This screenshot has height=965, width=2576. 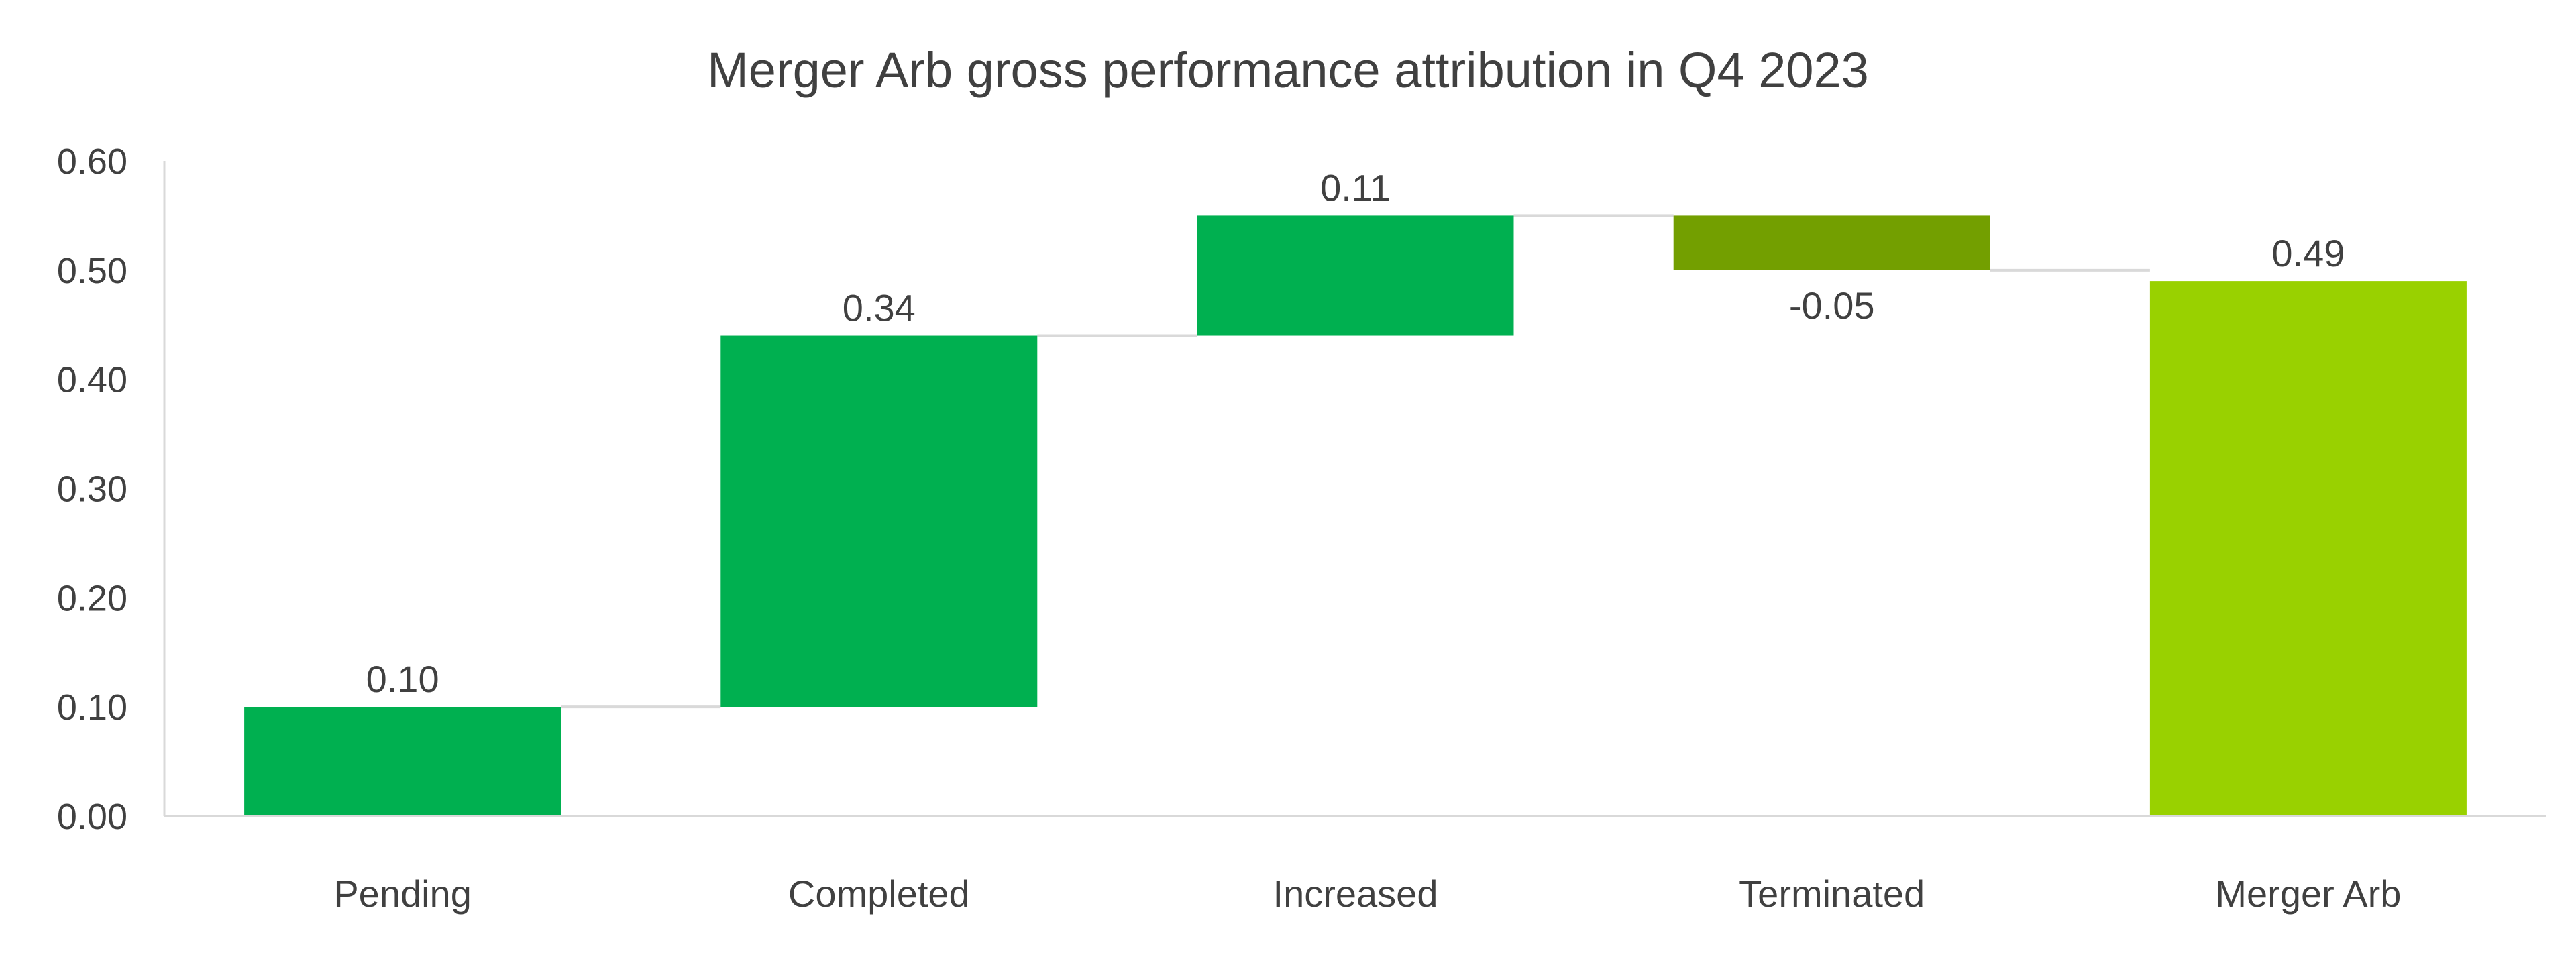 I want to click on y-axis: 0.00 0.10 0.20 0.30 0.40 0.50 0.60, so click(x=111, y=489).